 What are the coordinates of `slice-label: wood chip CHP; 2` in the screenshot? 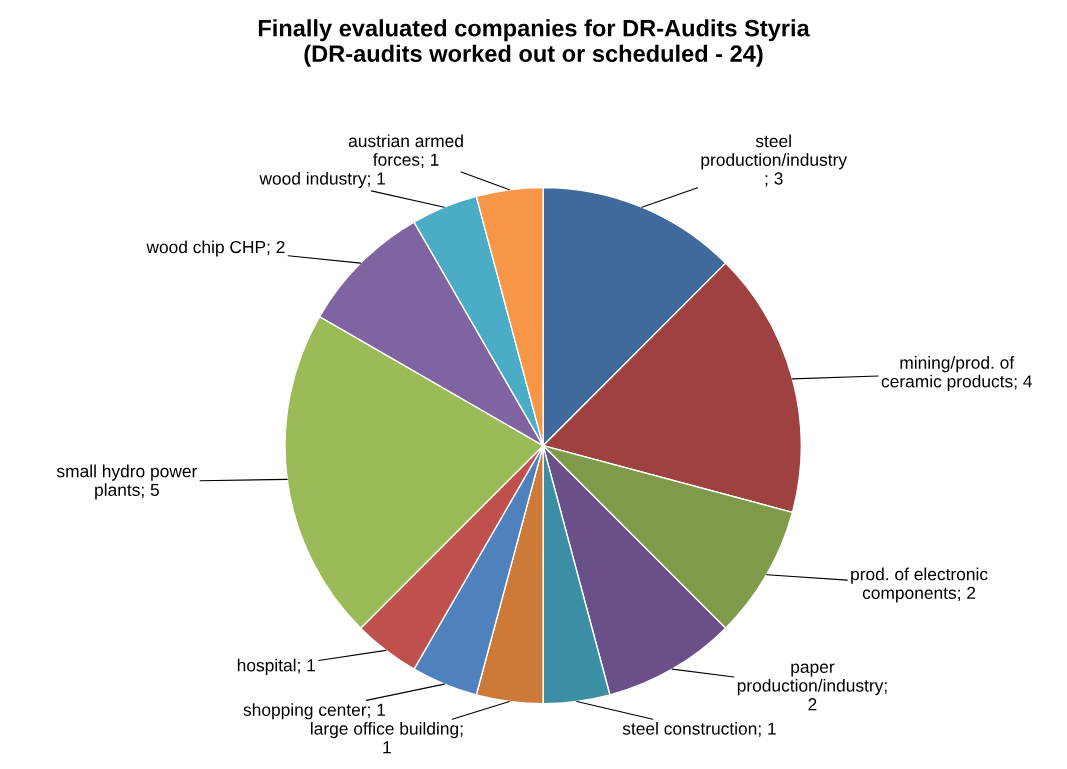 It's located at (215, 248).